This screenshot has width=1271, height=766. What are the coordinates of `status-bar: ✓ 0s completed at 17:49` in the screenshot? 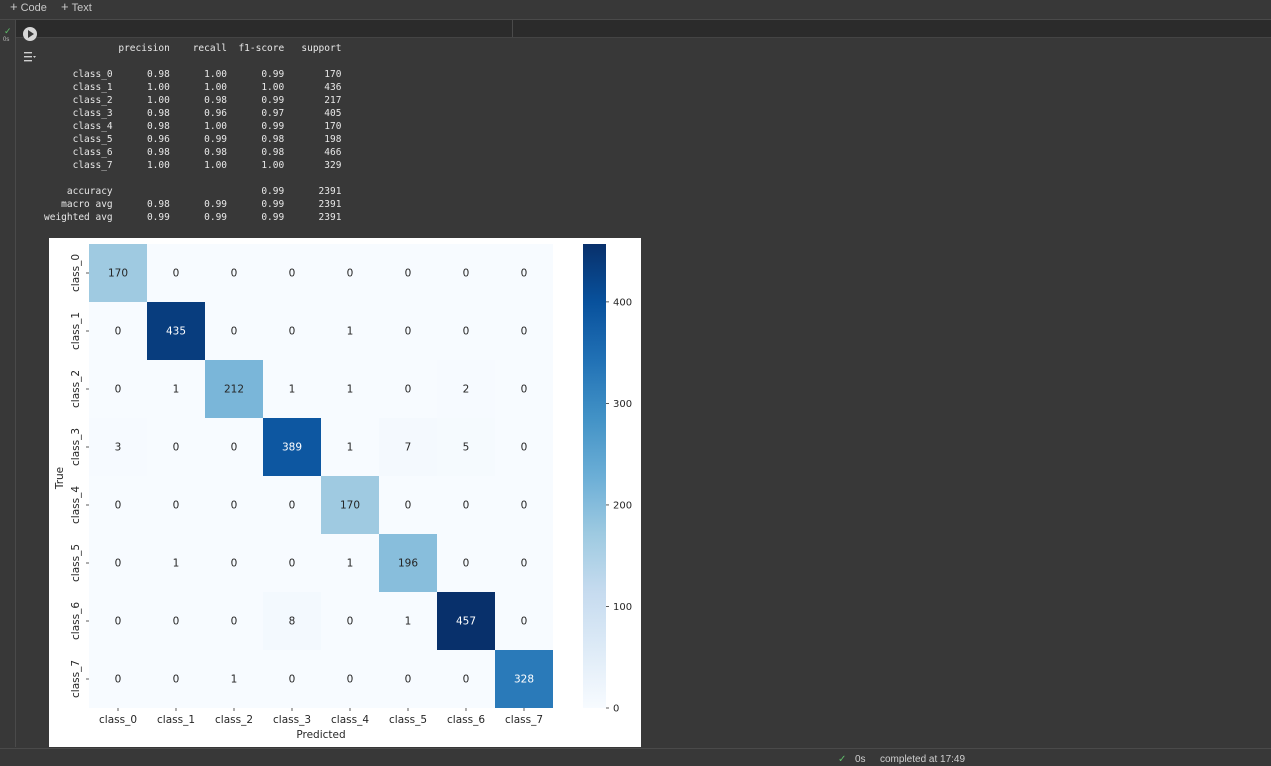 It's located at (635, 757).